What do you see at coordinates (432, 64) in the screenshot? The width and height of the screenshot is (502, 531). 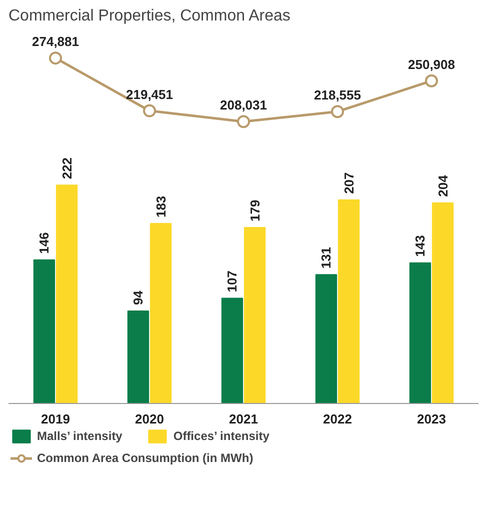 I see `data-label: 250,908` at bounding box center [432, 64].